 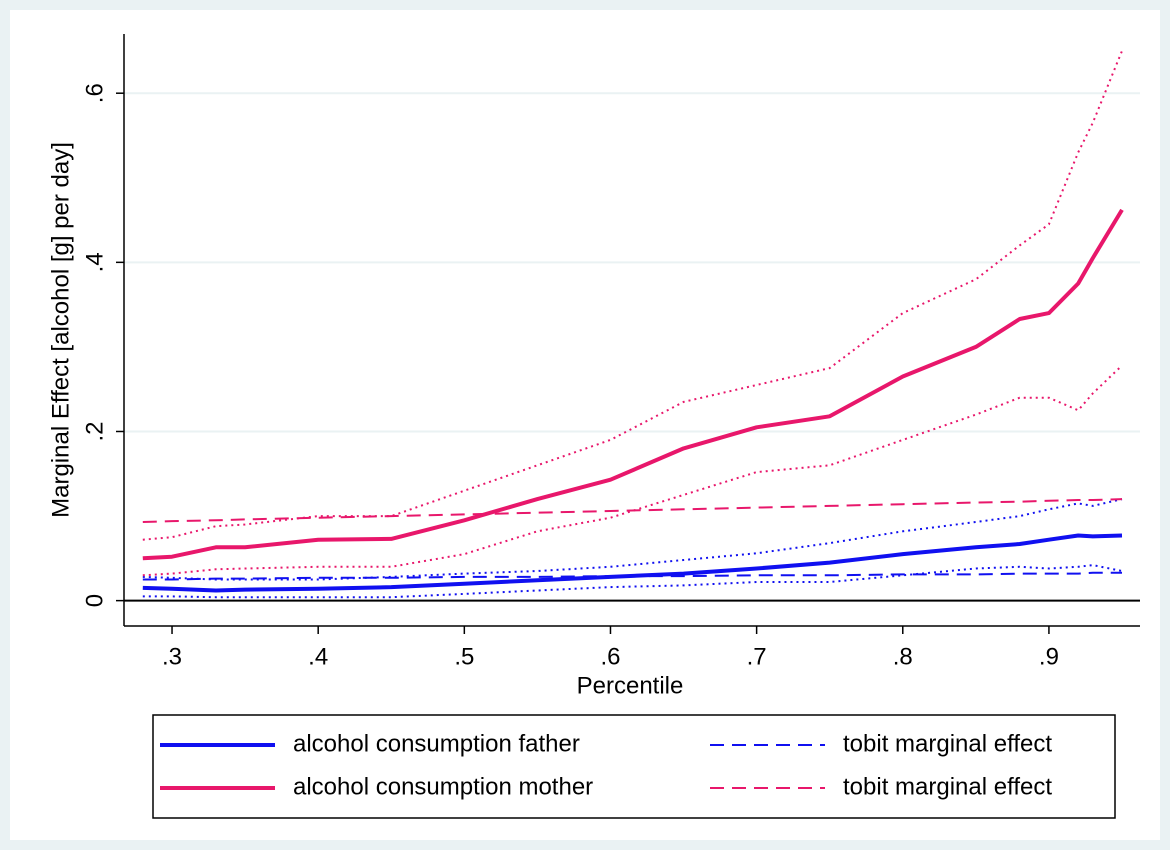 I want to click on y-tick-label: .6, so click(x=94, y=93).